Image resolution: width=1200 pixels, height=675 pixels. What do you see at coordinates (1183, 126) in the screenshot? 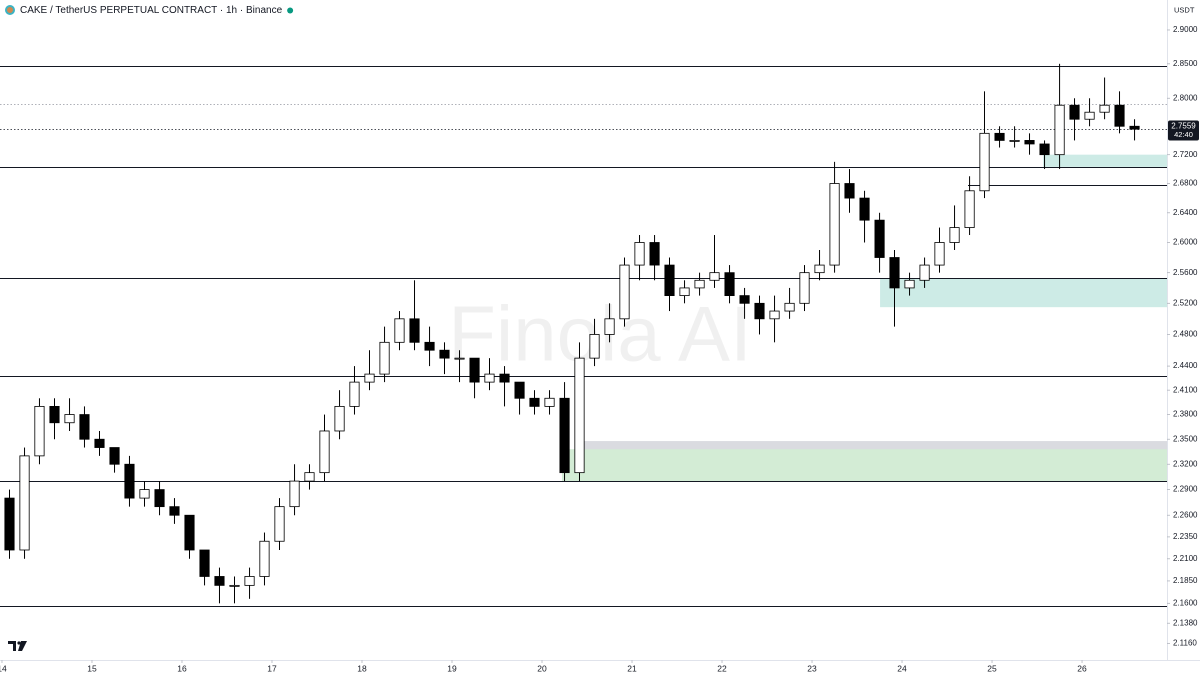
I see `last-price-label: 2.7559` at bounding box center [1183, 126].